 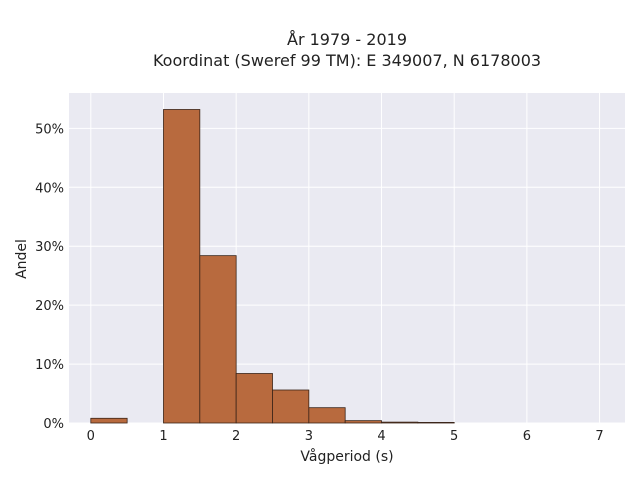 What do you see at coordinates (49, 247) in the screenshot?
I see `y-tick-label: 30%` at bounding box center [49, 247].